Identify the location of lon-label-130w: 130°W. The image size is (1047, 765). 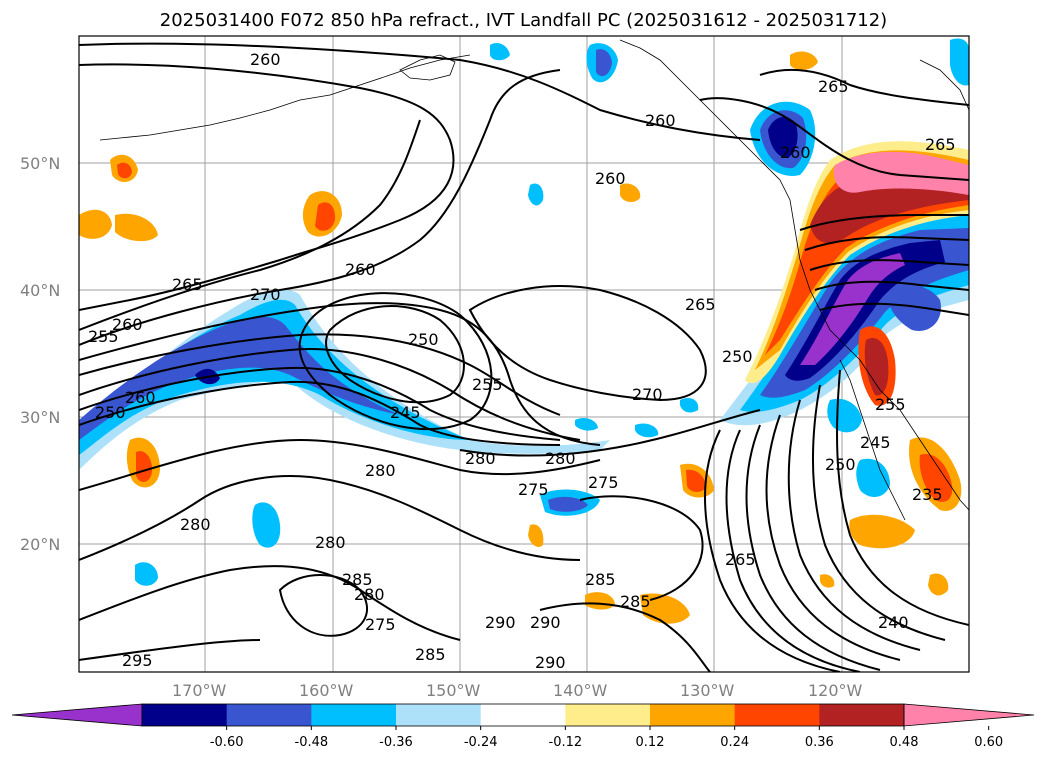
(707, 690).